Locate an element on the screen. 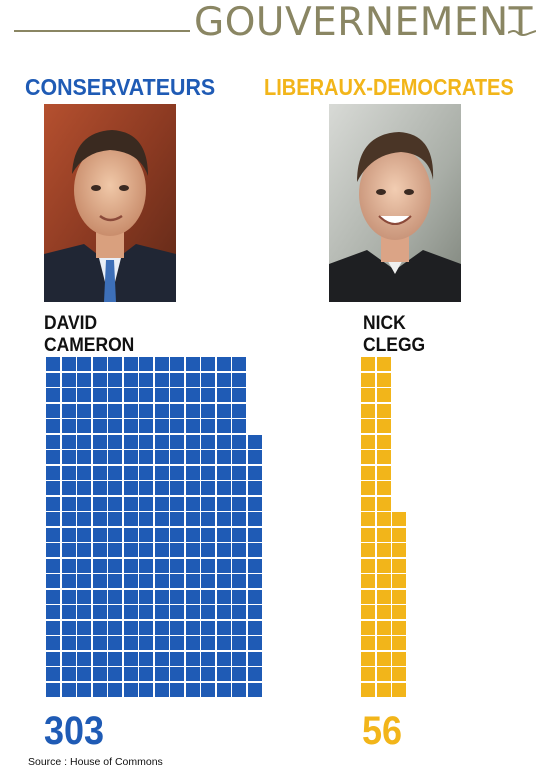 The width and height of the screenshot is (539, 771). seat-count-libdems: 56 is located at coordinates (382, 731).